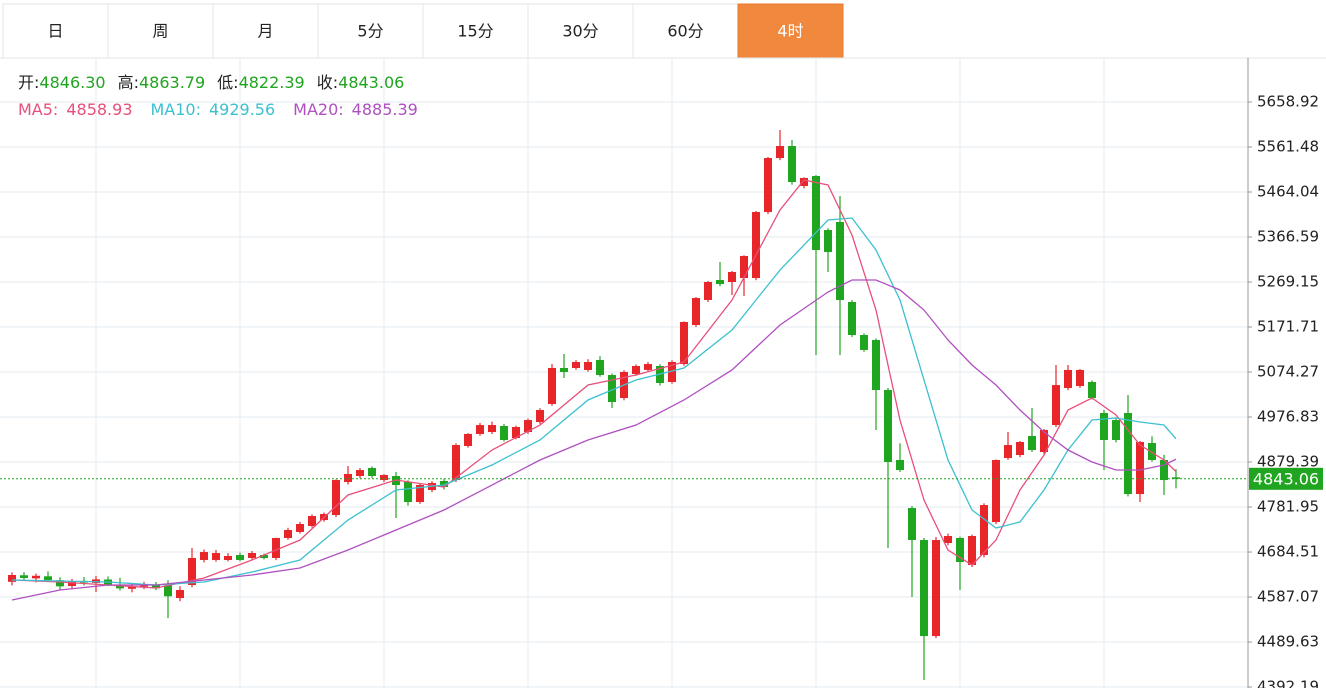 This screenshot has width=1326, height=688. Describe the element at coordinates (327, 82) in the screenshot. I see `info-label: 收:` at that location.